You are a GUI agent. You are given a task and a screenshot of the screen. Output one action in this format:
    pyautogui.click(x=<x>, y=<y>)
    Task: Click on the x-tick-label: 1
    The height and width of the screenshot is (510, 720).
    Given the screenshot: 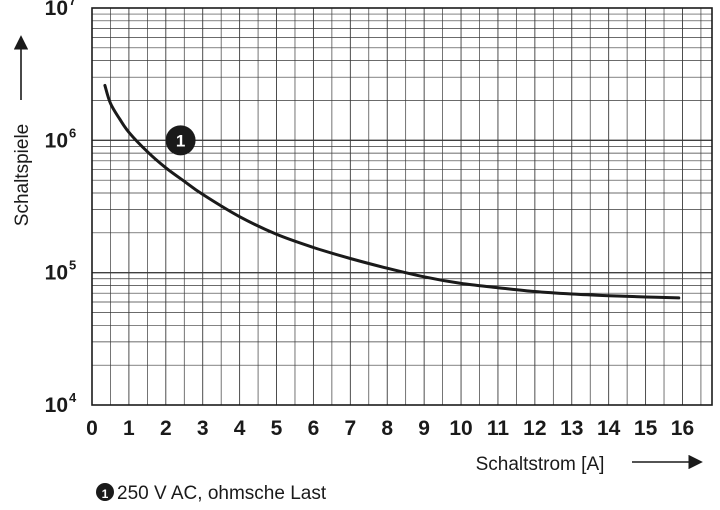 What is the action you would take?
    pyautogui.click(x=129, y=428)
    